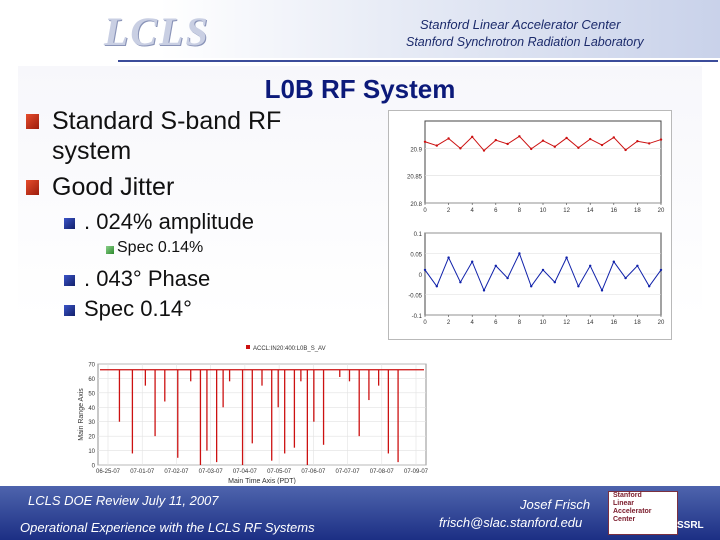 The width and height of the screenshot is (720, 540). What do you see at coordinates (167, 136) in the screenshot?
I see `bullet-standard-rf: Standard S-band RF system` at bounding box center [167, 136].